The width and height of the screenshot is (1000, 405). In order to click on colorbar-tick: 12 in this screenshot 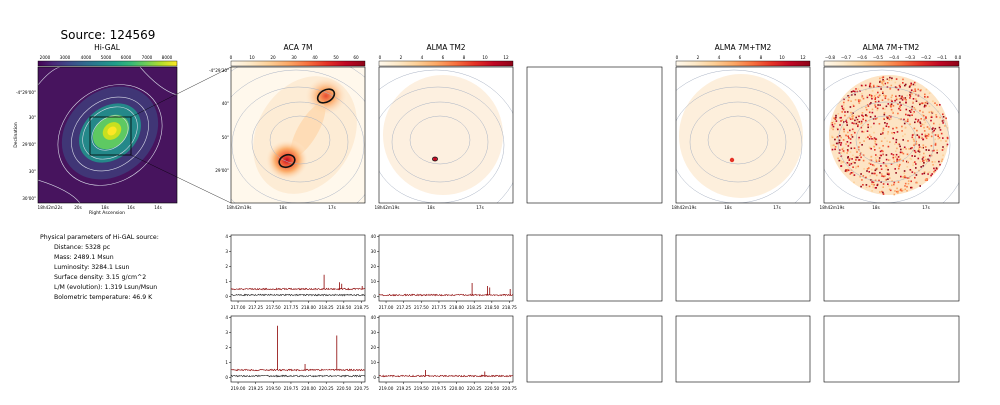, I will do `click(803, 57)`.